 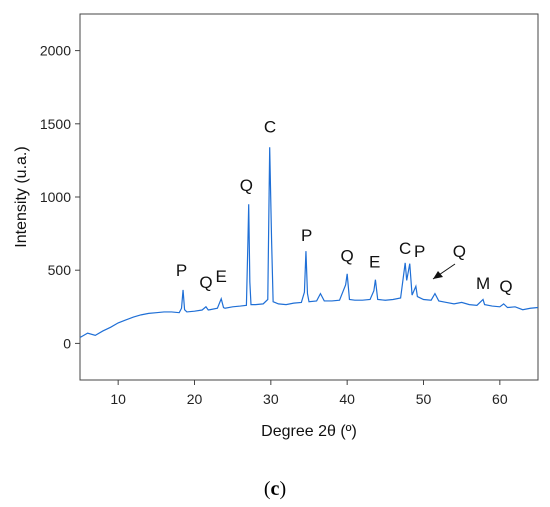 I want to click on panel-label: (c), so click(x=275, y=489).